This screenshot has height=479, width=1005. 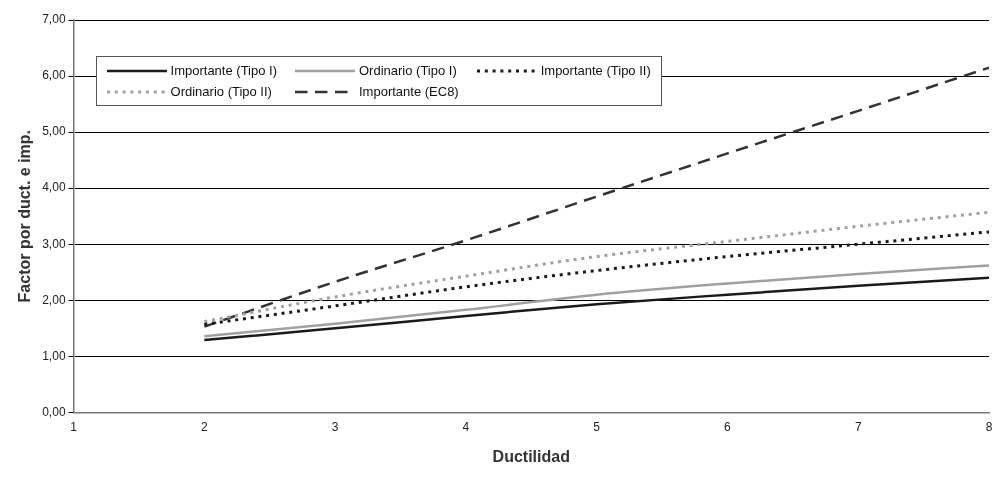 What do you see at coordinates (466, 426) in the screenshot?
I see `x-tick-label: 4` at bounding box center [466, 426].